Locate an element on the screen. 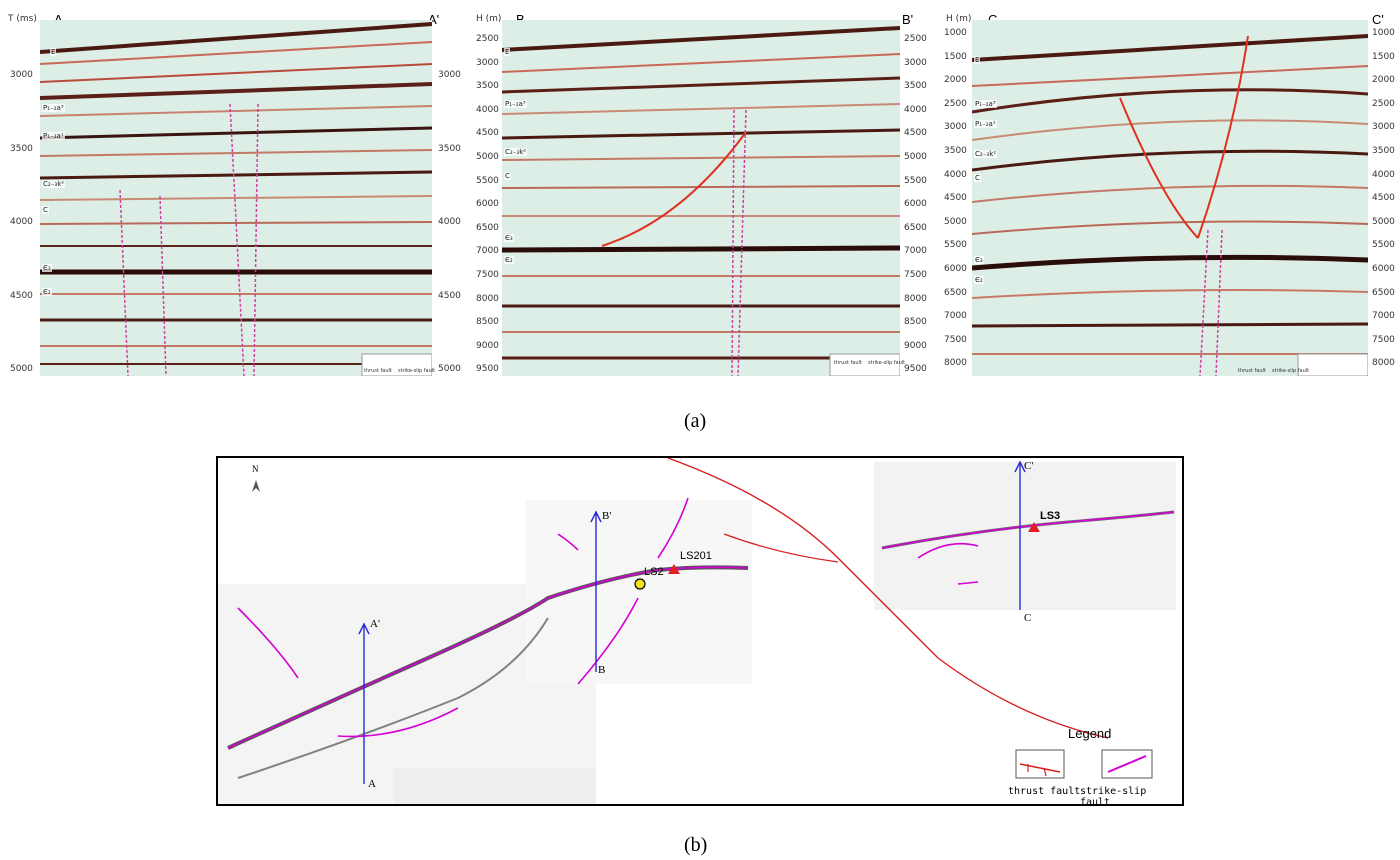 Image resolution: width=1400 pixels, height=860 pixels. seismic-panel-a: T (ms) A A' is located at coordinates (230, 193).